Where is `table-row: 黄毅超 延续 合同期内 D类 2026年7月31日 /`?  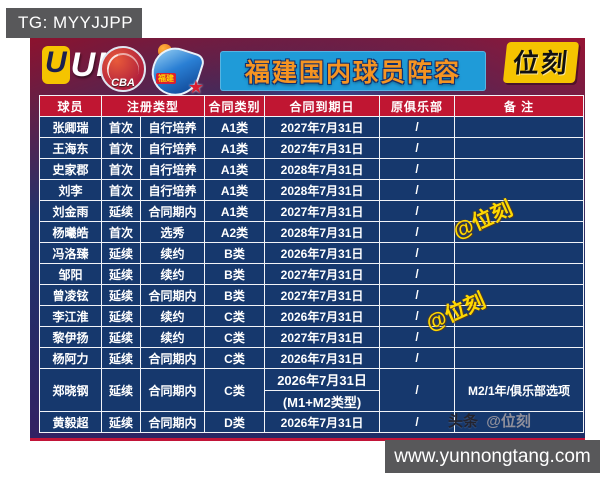 table-row: 黄毅超 延续 合同期内 D类 2026年7月31日 / is located at coordinates (312, 422).